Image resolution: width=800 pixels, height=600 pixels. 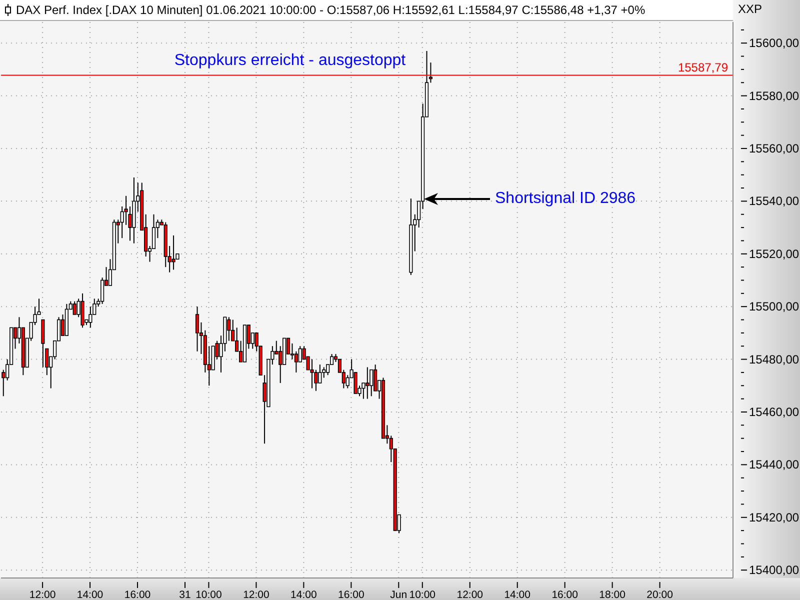 I want to click on y-tick-label: 15560,00, so click(x=774, y=148).